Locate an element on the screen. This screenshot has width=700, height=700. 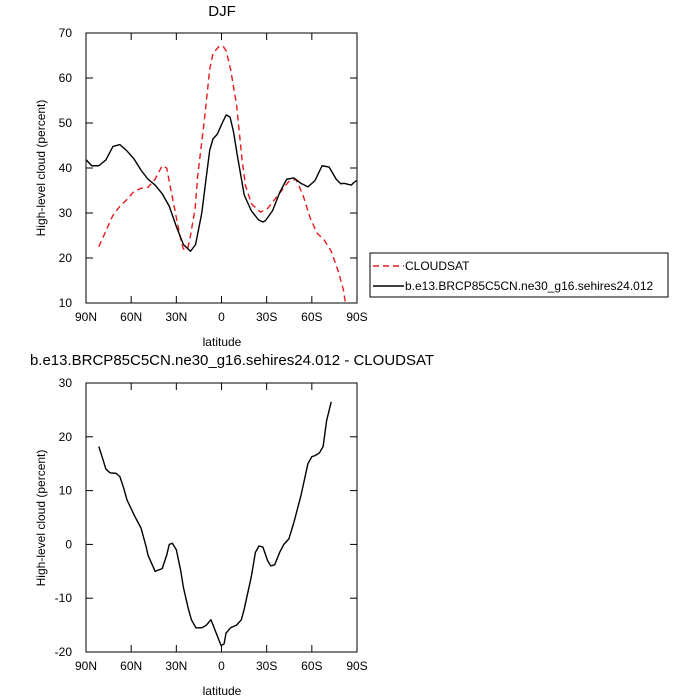
top-chart-x-axis-label: latitude is located at coordinates (222, 342).